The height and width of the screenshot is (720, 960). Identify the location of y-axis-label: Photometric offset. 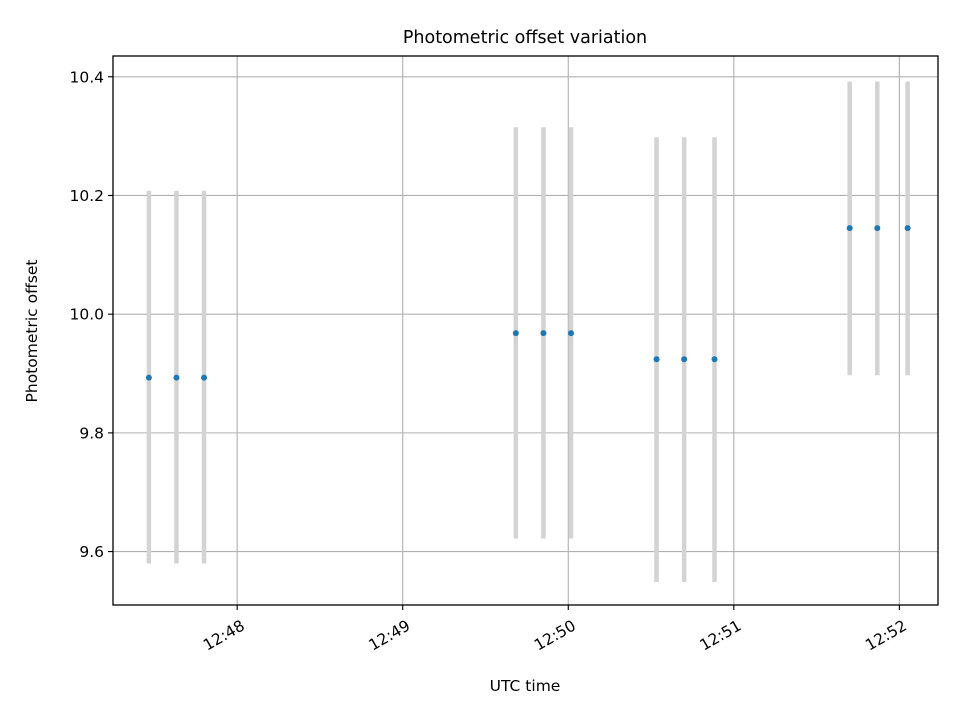
(32, 331).